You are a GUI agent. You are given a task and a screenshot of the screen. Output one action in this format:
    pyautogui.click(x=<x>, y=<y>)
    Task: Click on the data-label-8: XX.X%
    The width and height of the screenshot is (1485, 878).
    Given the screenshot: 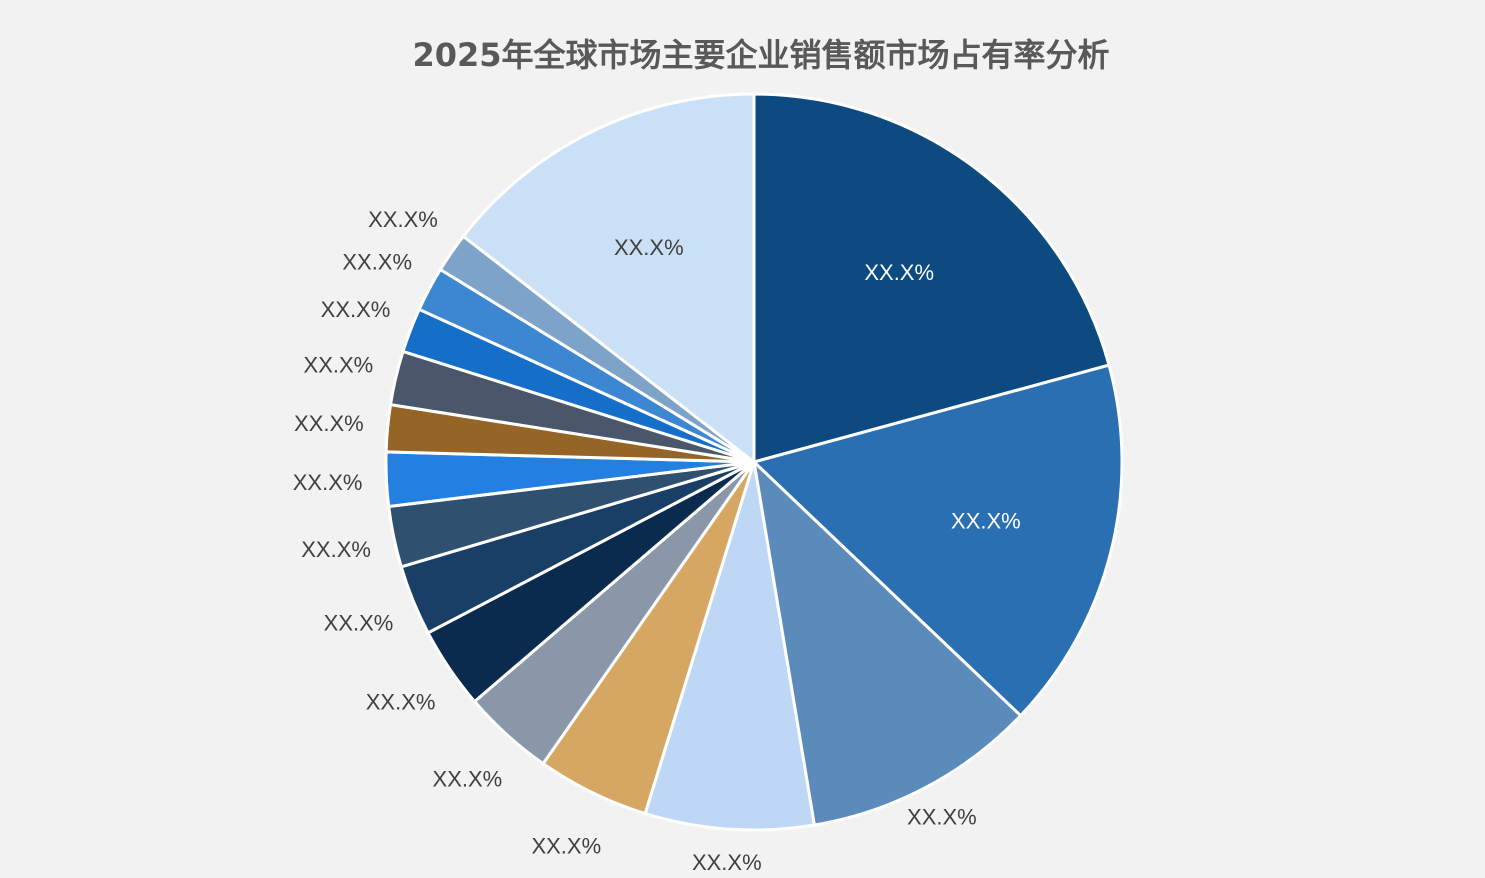 What is the action you would take?
    pyautogui.click(x=359, y=623)
    